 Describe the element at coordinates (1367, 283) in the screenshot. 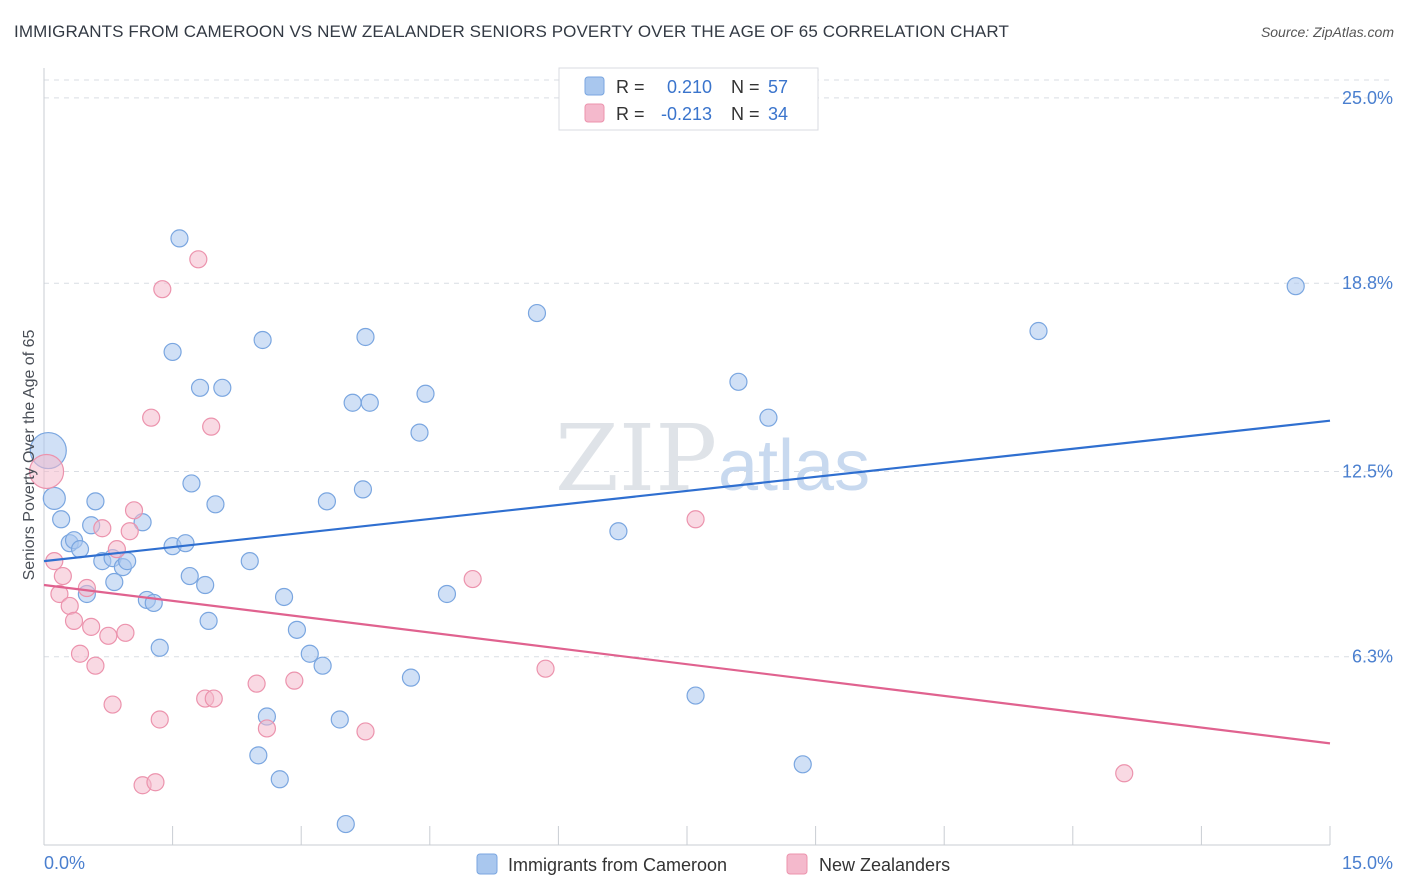

I see `y-tick-label: 18.8%` at that location.